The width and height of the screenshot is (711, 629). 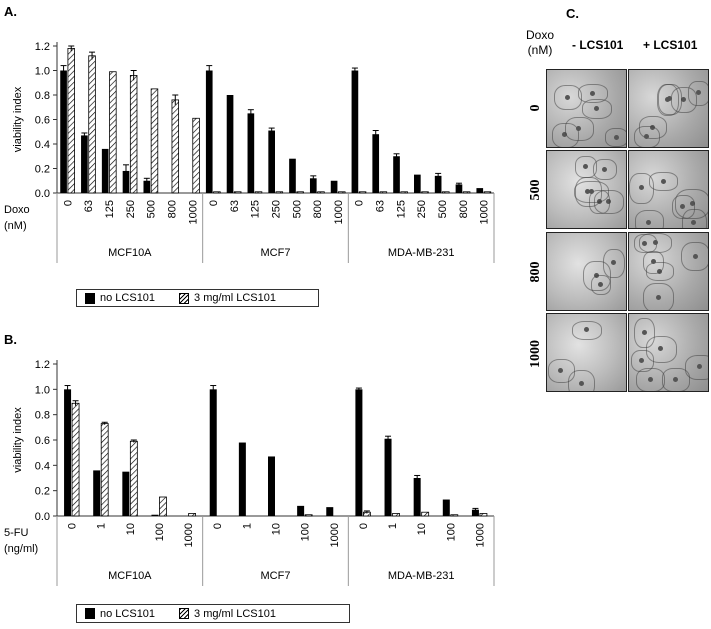 I want to click on bar-MDA-MB-231-100-solid, so click(x=446, y=507).